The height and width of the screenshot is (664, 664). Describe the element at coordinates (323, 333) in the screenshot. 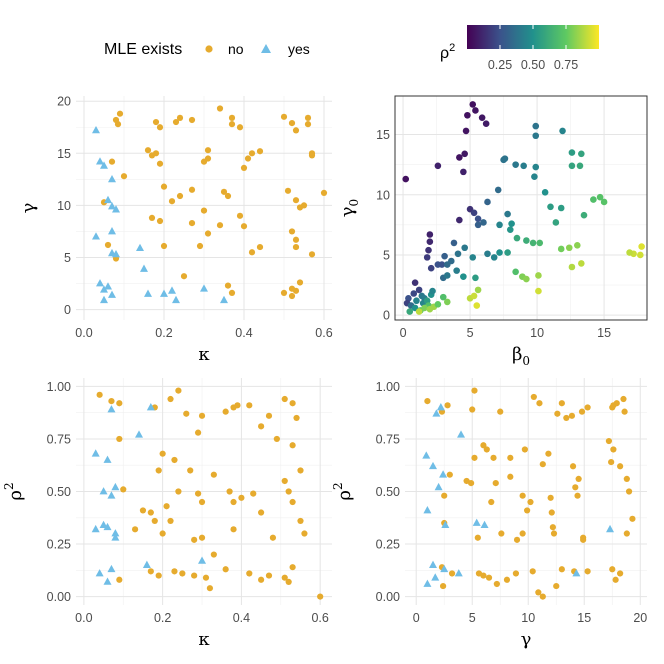

I see `x-tick-label: 0.6` at that location.